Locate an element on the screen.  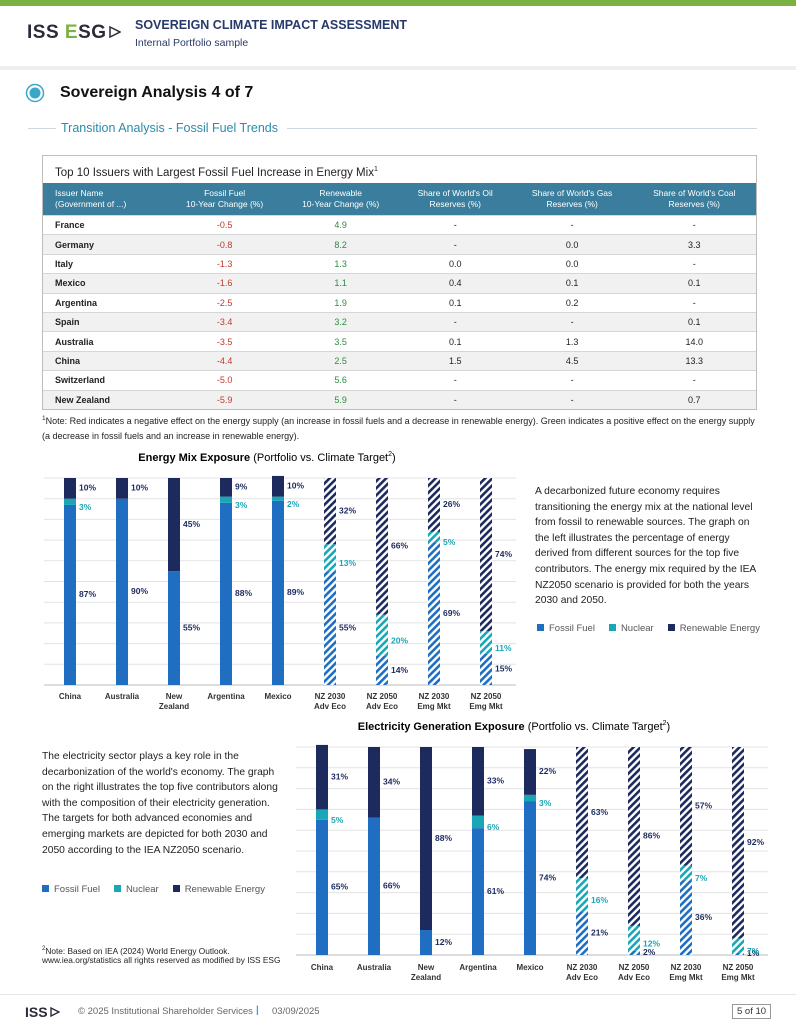
x-tick-line: Adv Eco is located at coordinates (582, 977).